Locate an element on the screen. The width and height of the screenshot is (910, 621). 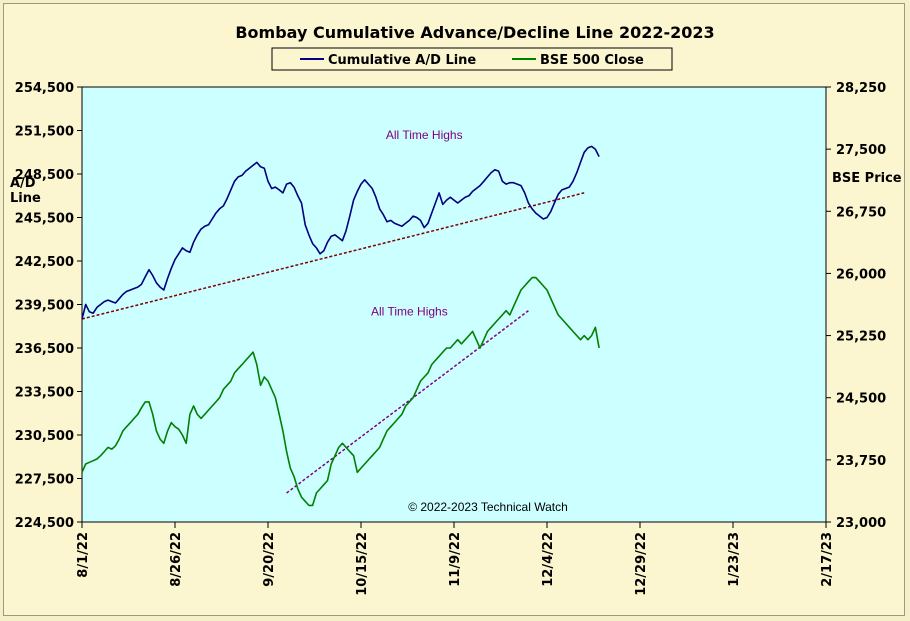
x-tick-label: 12/4/22 is located at coordinates (548, 559).